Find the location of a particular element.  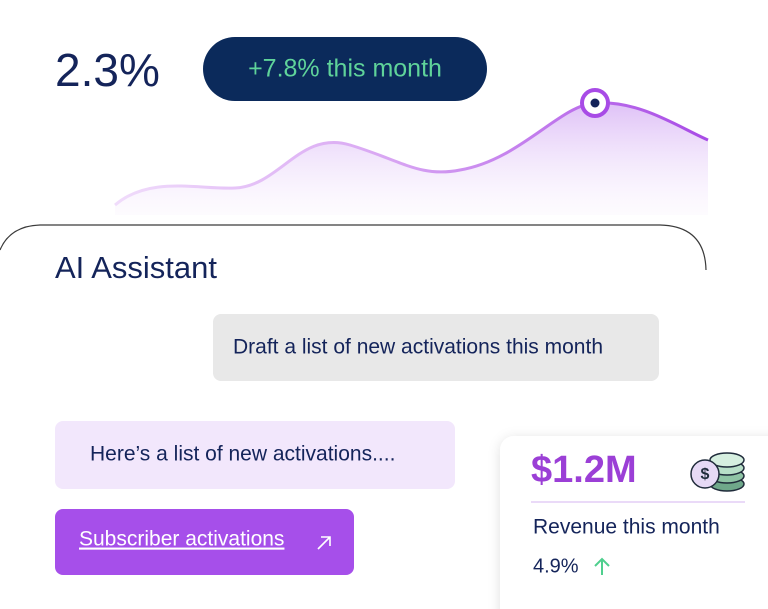

link-button-text: Subscriber activations is located at coordinates (181, 539).